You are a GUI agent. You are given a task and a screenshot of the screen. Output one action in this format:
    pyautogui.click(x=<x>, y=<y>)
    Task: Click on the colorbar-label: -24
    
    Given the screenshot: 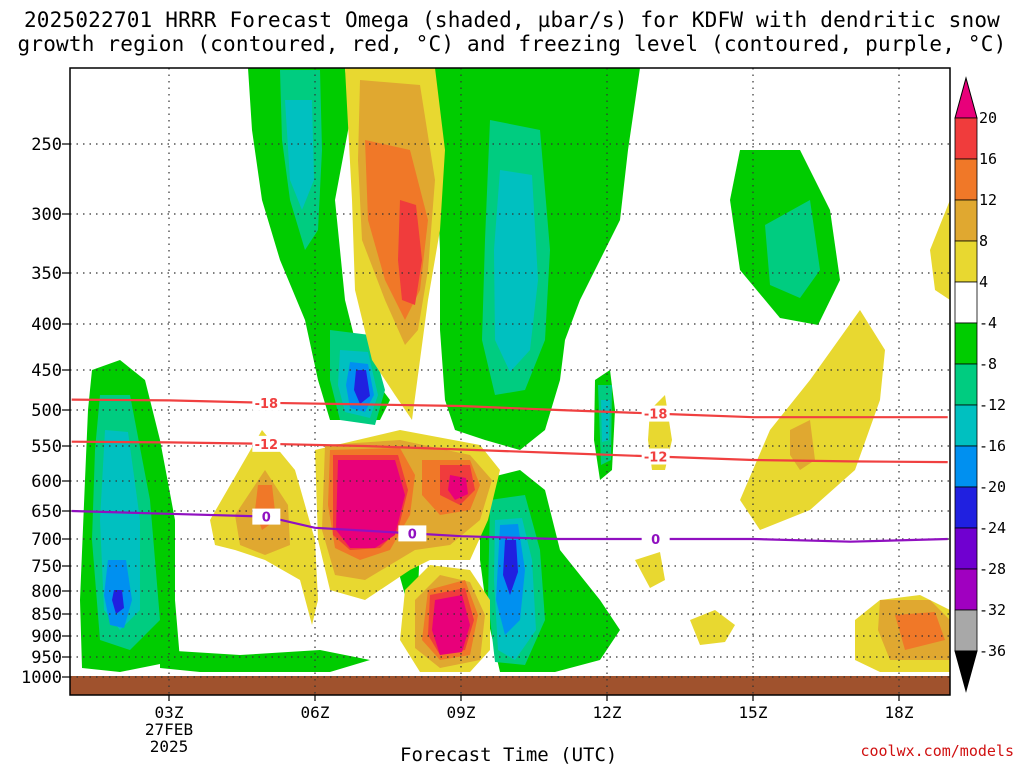 What is the action you would take?
    pyautogui.click(x=992, y=528)
    